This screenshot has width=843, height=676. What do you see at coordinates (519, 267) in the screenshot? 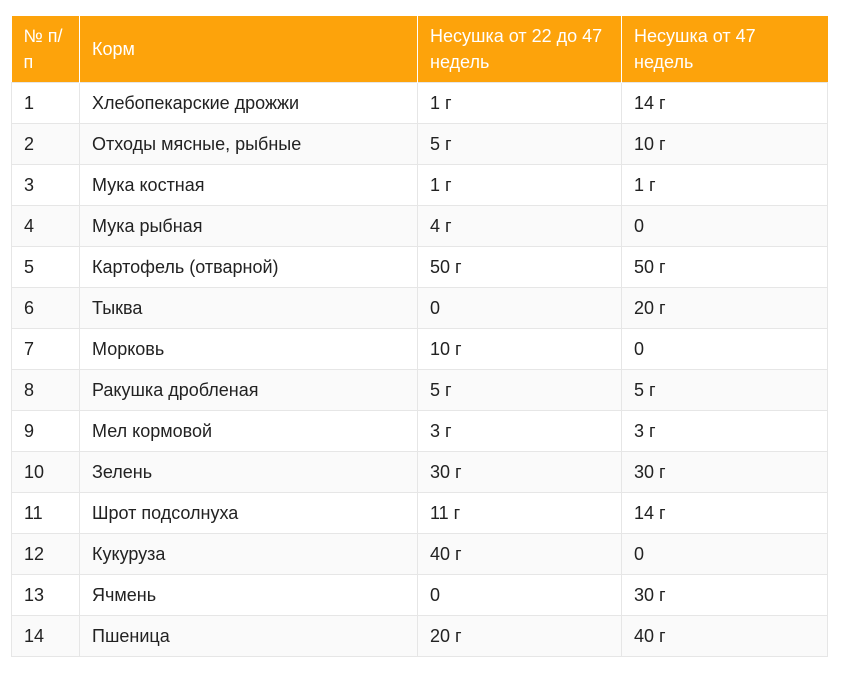
I see `cell-hen-22-47: 50 г` at bounding box center [519, 267].